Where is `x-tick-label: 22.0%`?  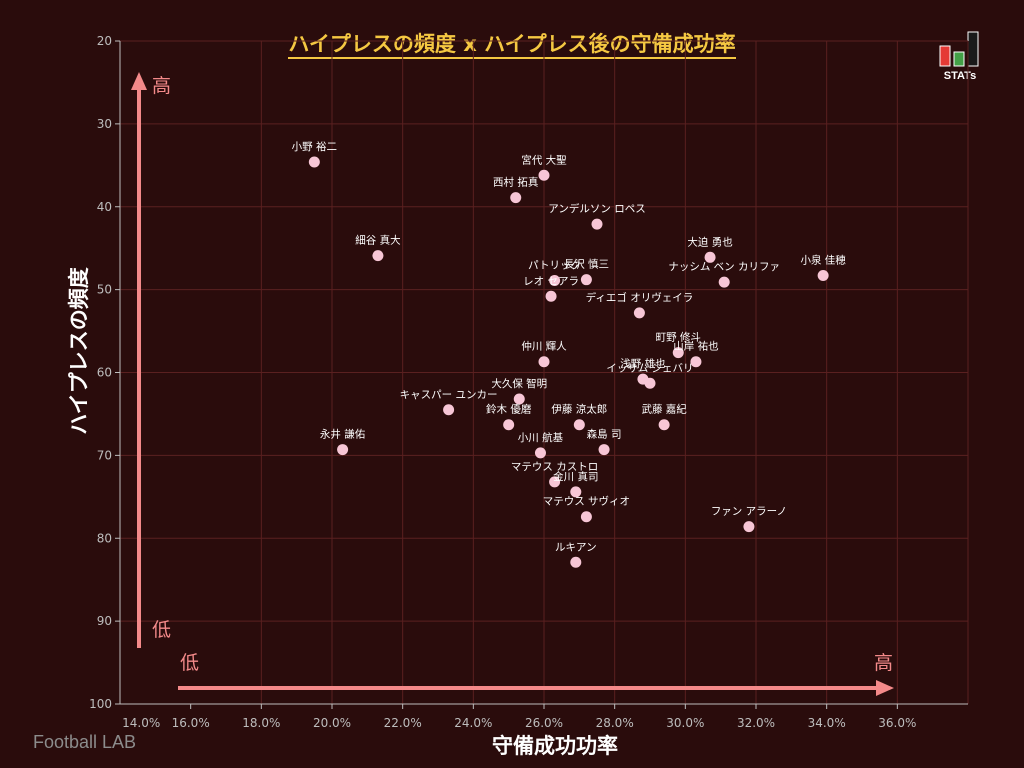
x-tick-label: 22.0% is located at coordinates (403, 723).